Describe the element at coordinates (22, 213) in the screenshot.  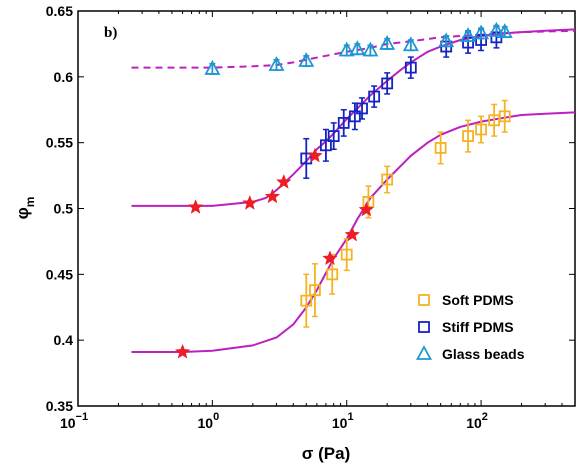
I see `y-axis-title-main: φ` at that location.